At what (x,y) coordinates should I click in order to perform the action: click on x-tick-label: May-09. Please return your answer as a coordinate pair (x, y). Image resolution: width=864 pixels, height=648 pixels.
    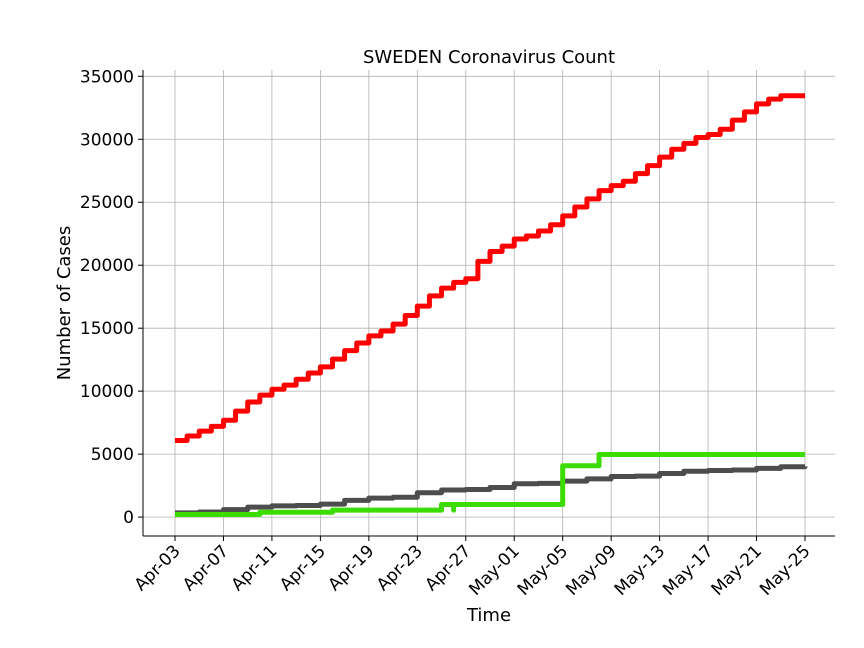
    Looking at the image, I should click on (591, 570).